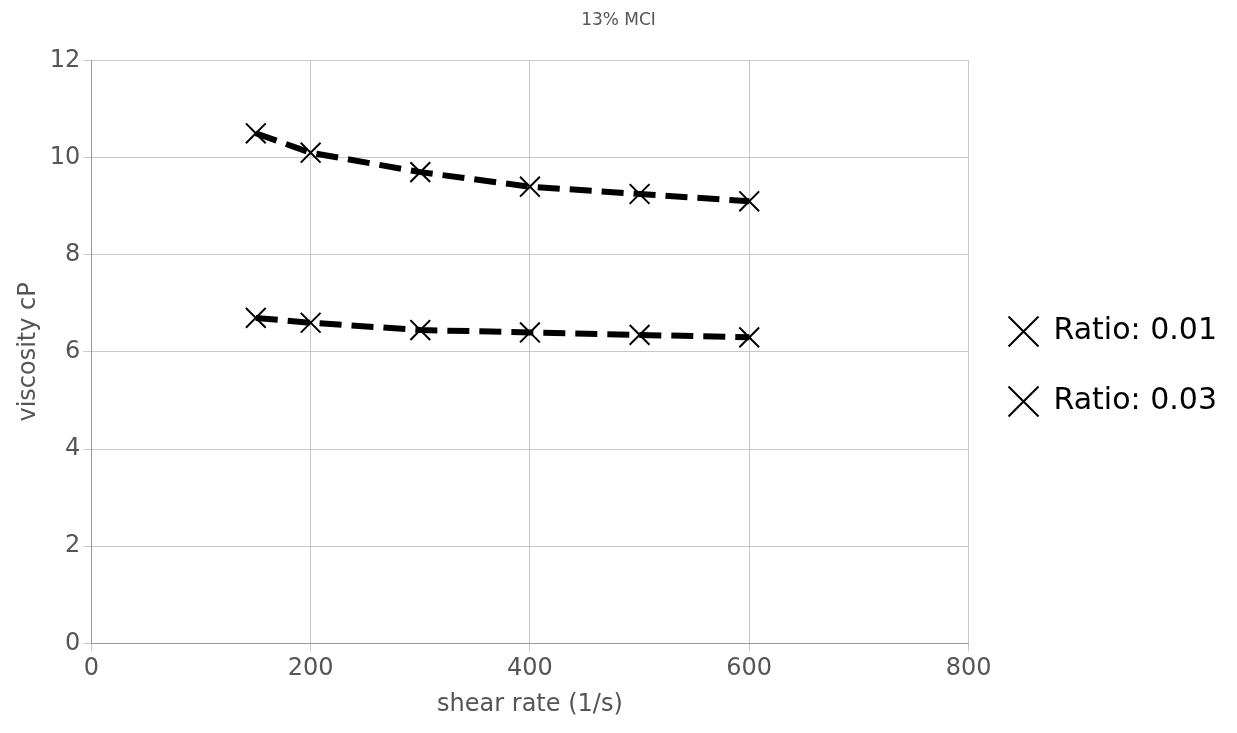 The image size is (1237, 733). What do you see at coordinates (73, 641) in the screenshot?
I see `y-tick-label: 0` at bounding box center [73, 641].